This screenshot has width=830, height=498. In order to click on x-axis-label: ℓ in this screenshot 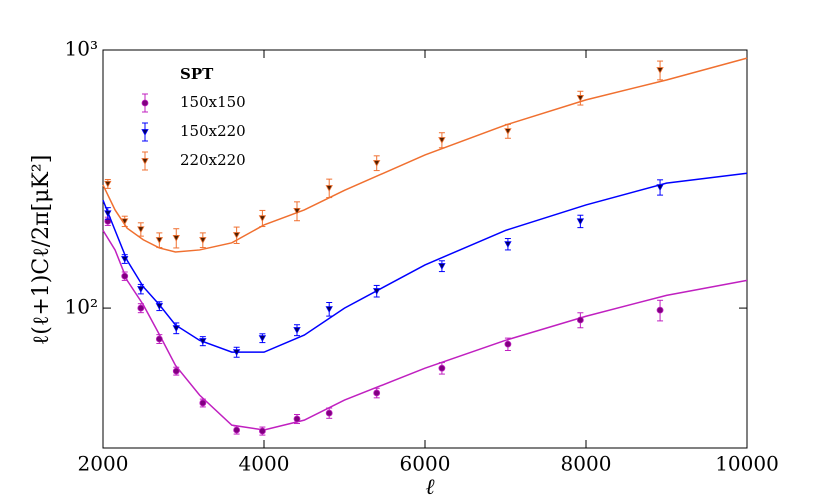, I will do `click(430, 486)`.